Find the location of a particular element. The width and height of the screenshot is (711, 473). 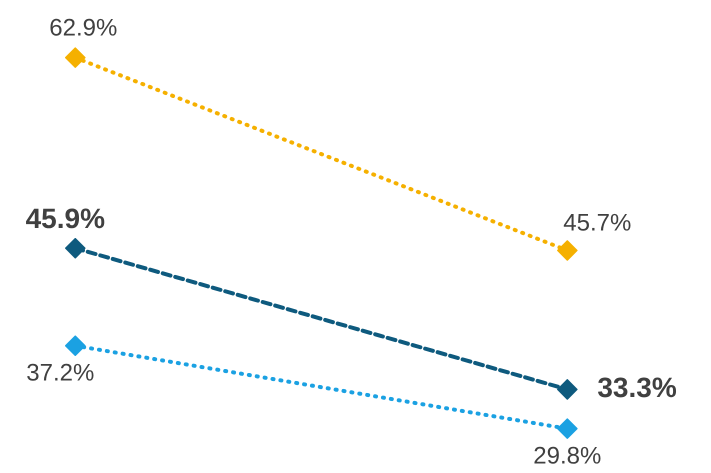

data-label: 29.8% is located at coordinates (567, 456).